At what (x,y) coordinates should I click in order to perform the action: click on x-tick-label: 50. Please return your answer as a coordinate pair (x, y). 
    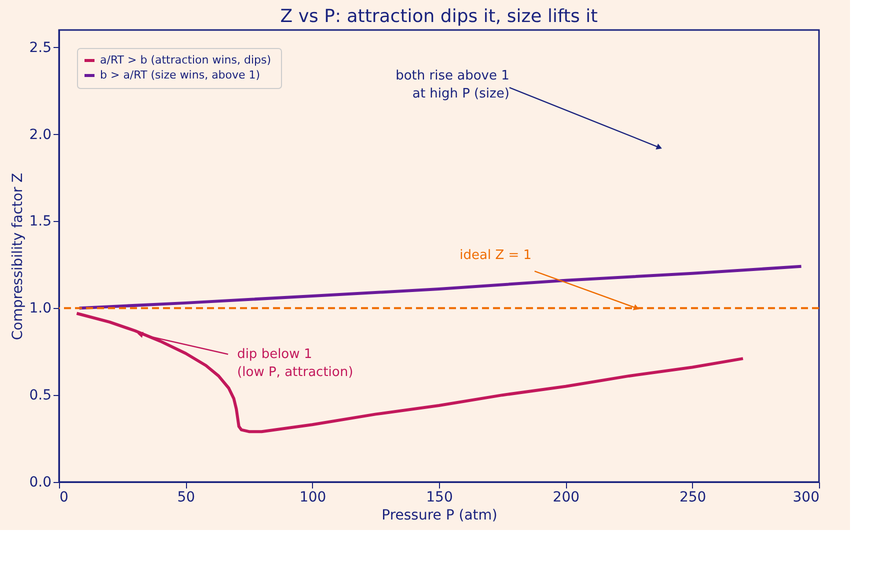
    Looking at the image, I should click on (186, 498).